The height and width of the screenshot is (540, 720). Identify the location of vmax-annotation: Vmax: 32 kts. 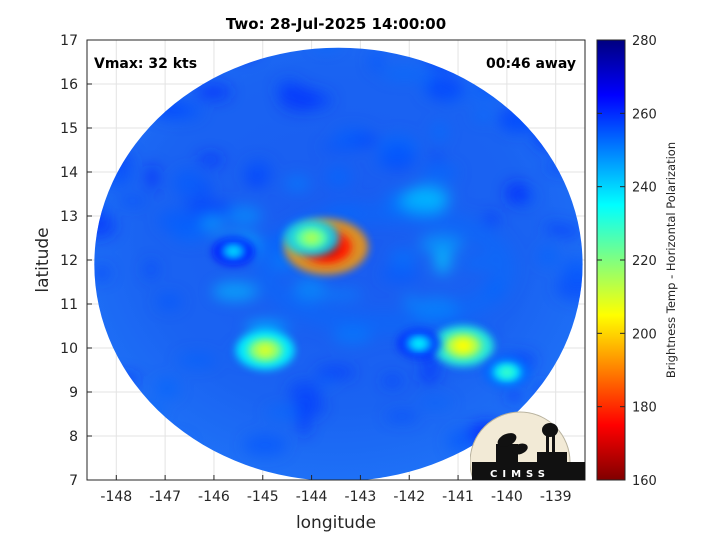
(145, 64).